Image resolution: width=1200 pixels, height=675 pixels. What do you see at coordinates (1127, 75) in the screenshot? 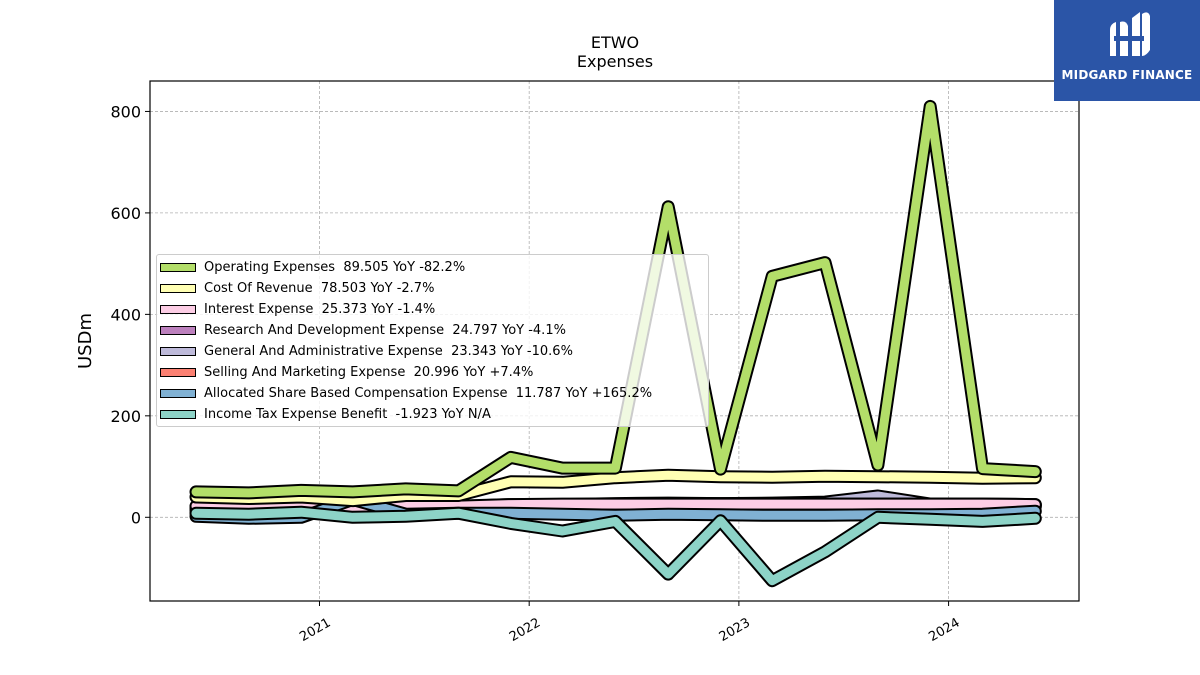
I see `logo-text: MIDGARD FINANCE` at bounding box center [1127, 75].